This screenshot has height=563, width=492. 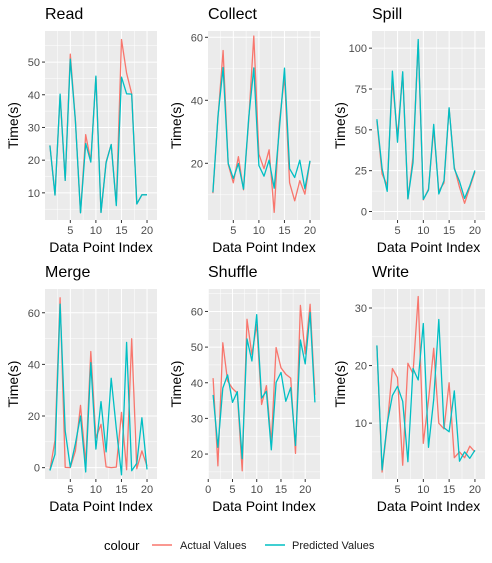 What do you see at coordinates (64, 14) in the screenshot?
I see `panel-title: Read` at bounding box center [64, 14].